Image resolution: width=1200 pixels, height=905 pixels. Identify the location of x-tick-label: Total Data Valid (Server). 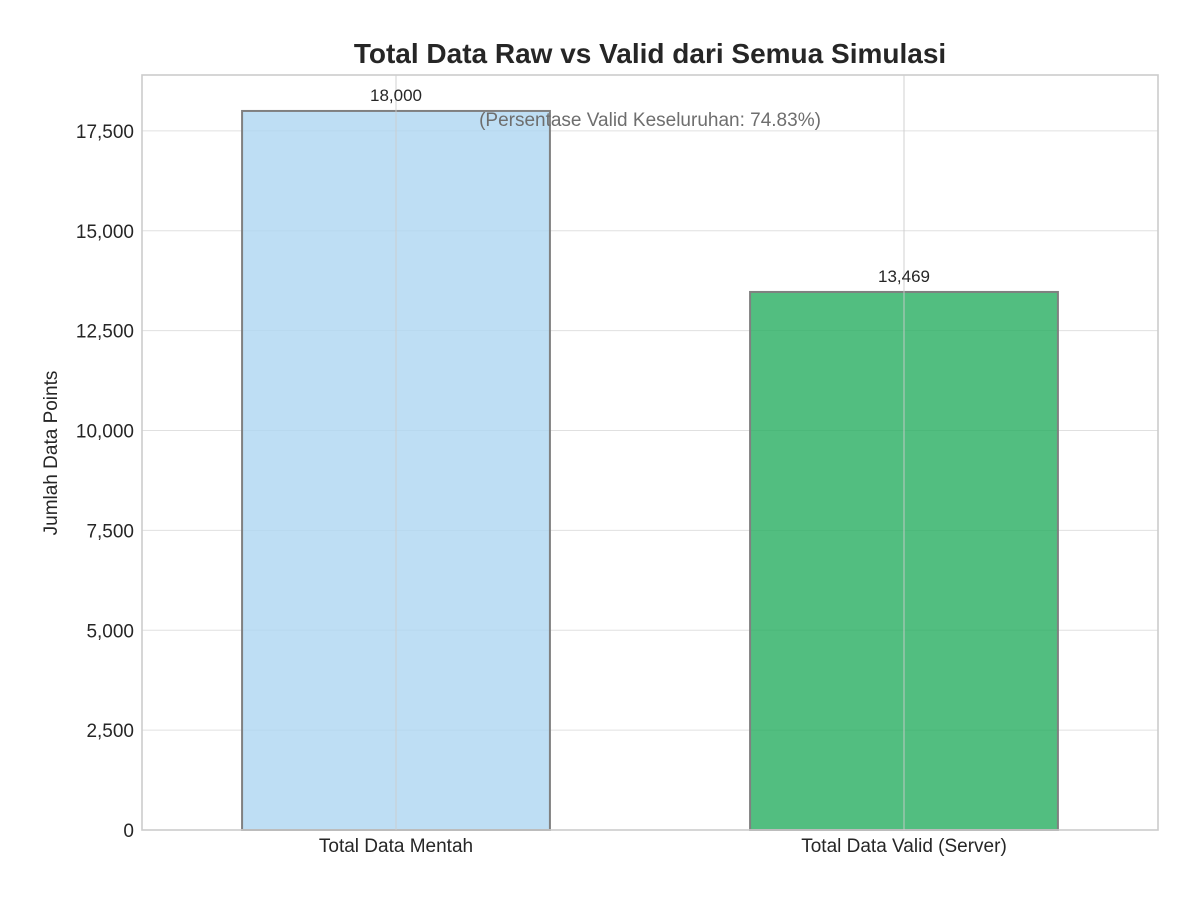
(904, 846).